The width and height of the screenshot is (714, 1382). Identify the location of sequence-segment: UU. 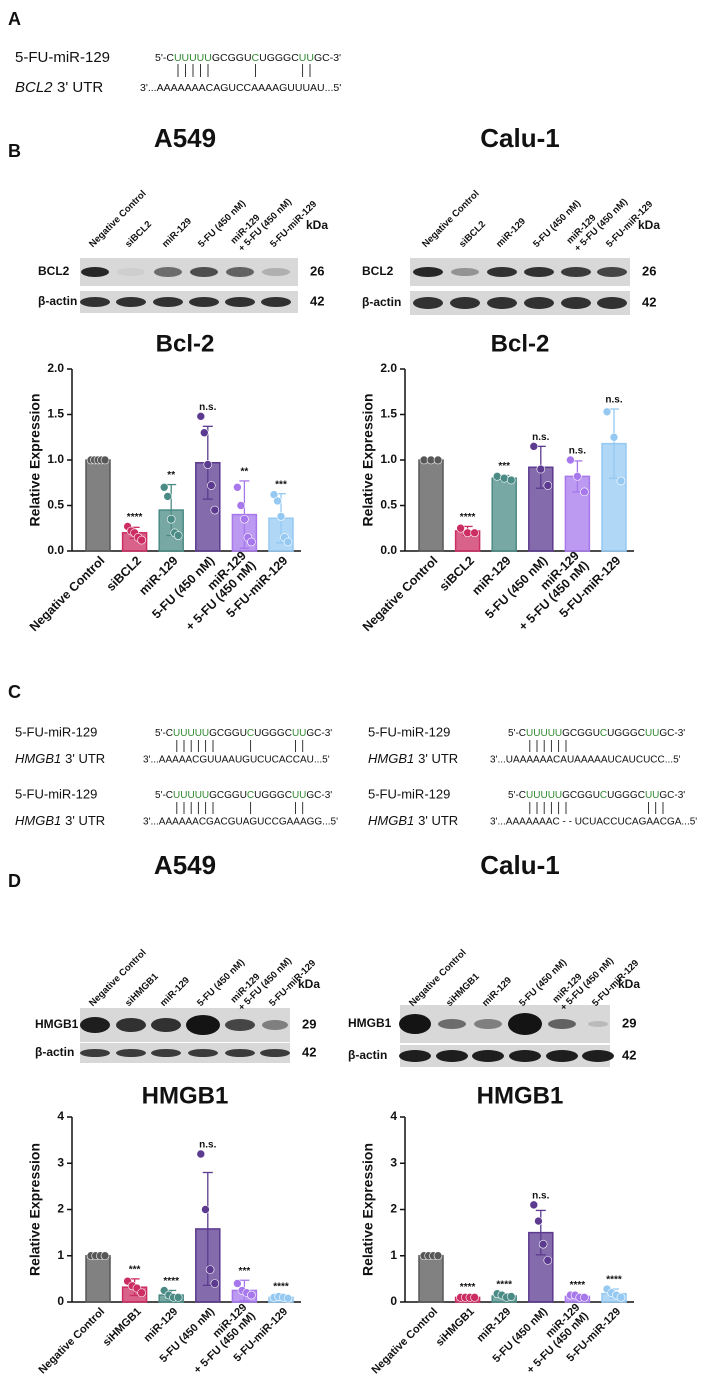
(299, 733).